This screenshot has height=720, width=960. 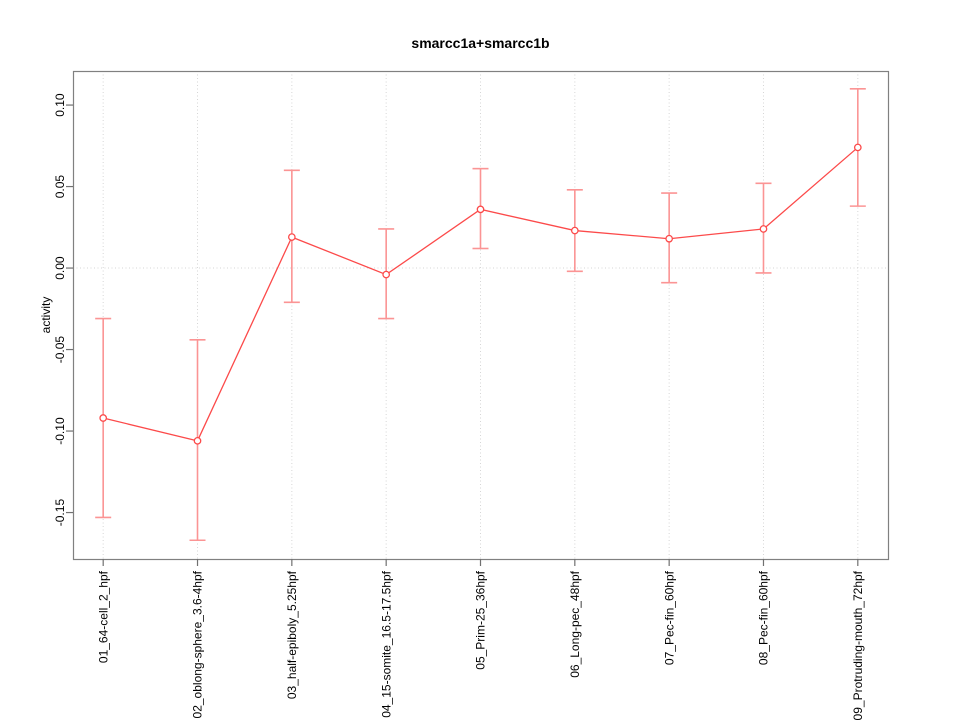 I want to click on y-tick-label: 0.10, so click(x=60, y=105).